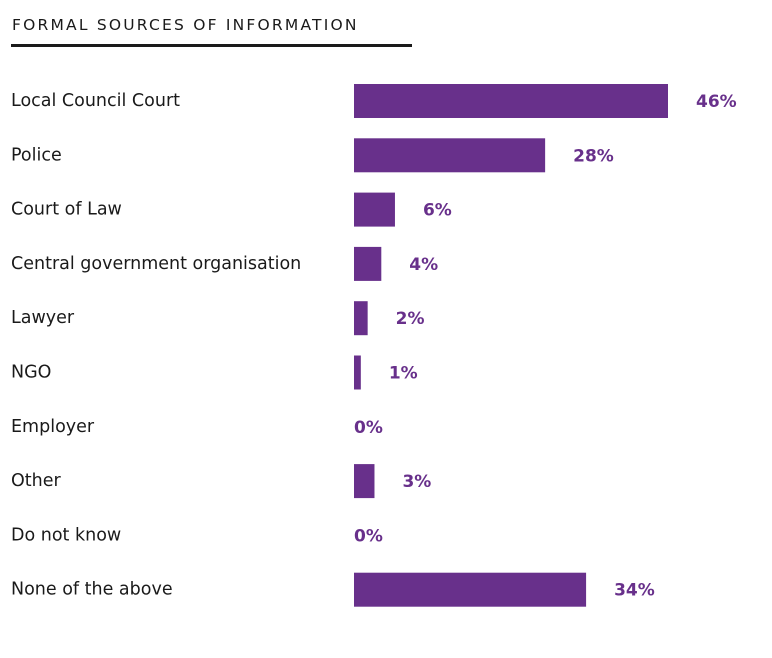 This screenshot has height=658, width=772. What do you see at coordinates (410, 319) in the screenshot?
I see `value-label: 2%` at bounding box center [410, 319].